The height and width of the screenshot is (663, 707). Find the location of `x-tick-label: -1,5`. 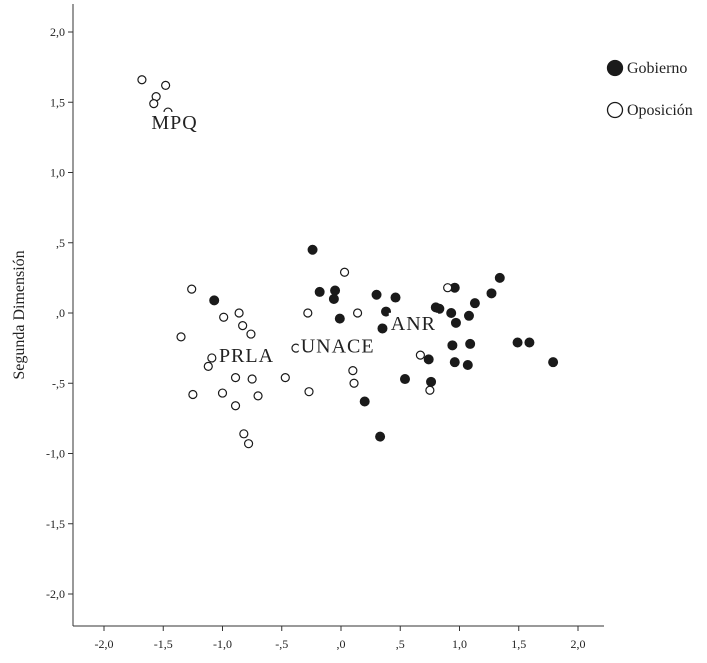

x-tick-label: -1,5 is located at coordinates (163, 644).